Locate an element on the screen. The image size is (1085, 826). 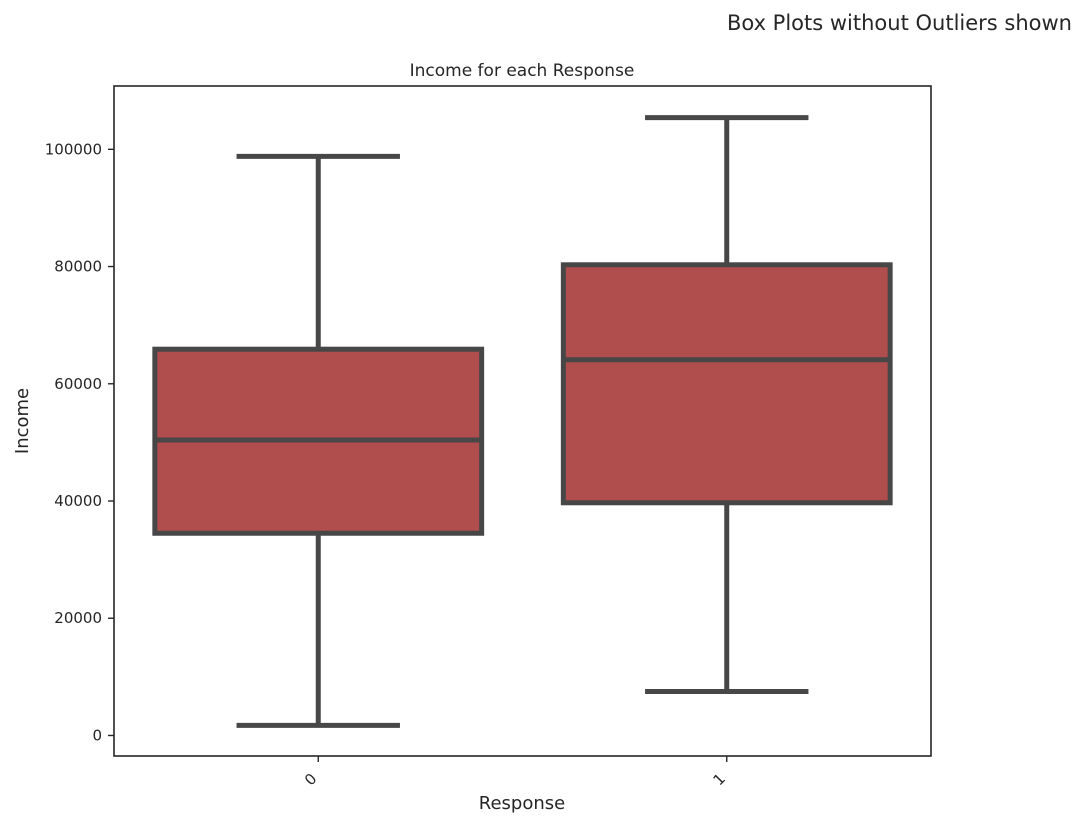
y-tick-label: 20000 is located at coordinates (78, 618).